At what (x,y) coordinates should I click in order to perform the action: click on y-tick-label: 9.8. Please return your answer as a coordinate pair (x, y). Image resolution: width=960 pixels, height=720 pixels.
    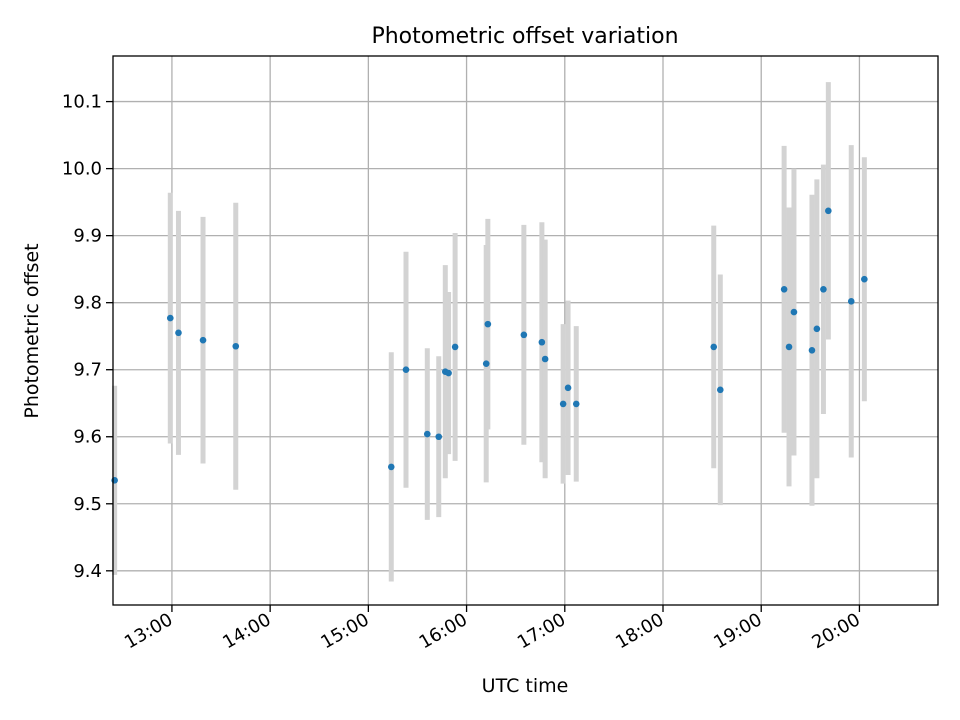
    Looking at the image, I should click on (87, 303).